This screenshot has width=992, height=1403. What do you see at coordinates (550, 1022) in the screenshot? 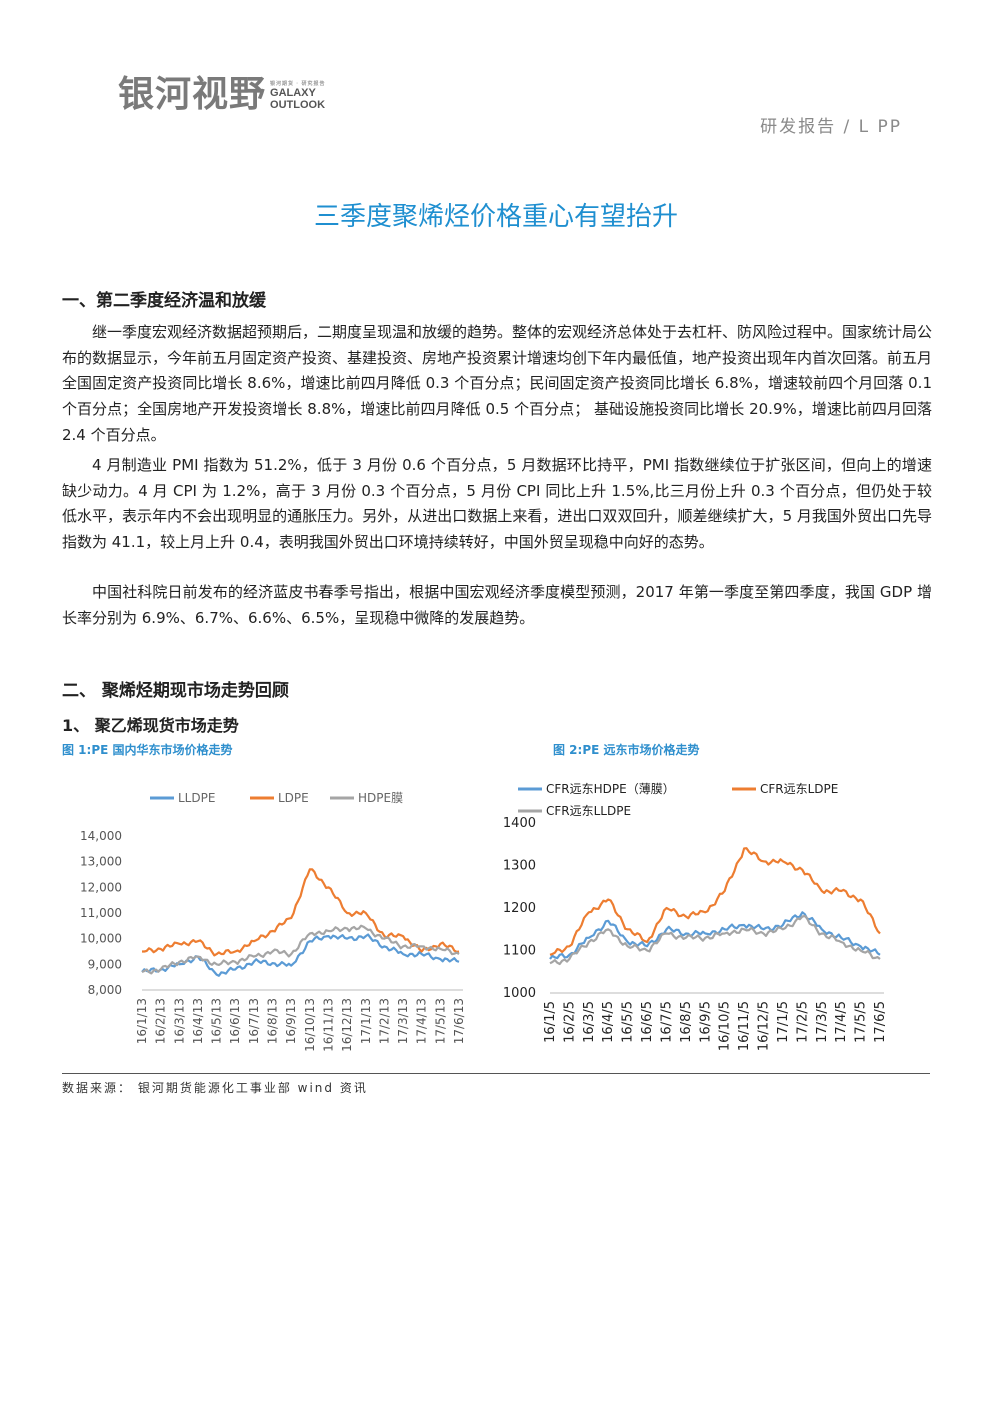
I see `x-tick-label-2-0: 16/1/5` at bounding box center [550, 1022].